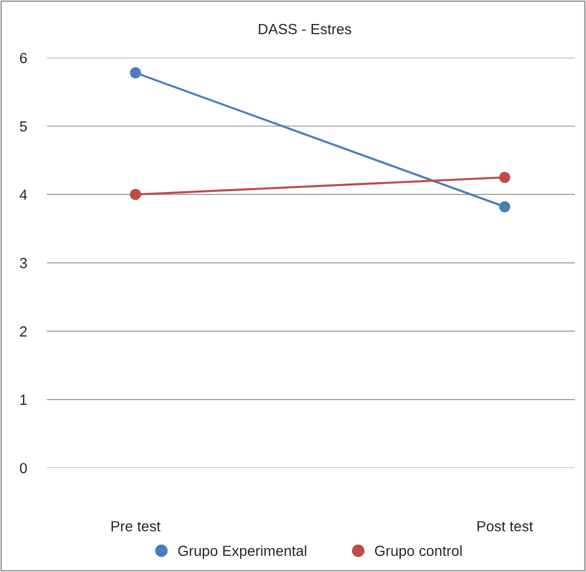  Describe the element at coordinates (24, 195) in the screenshot. I see `y-tick-label: 4` at that location.